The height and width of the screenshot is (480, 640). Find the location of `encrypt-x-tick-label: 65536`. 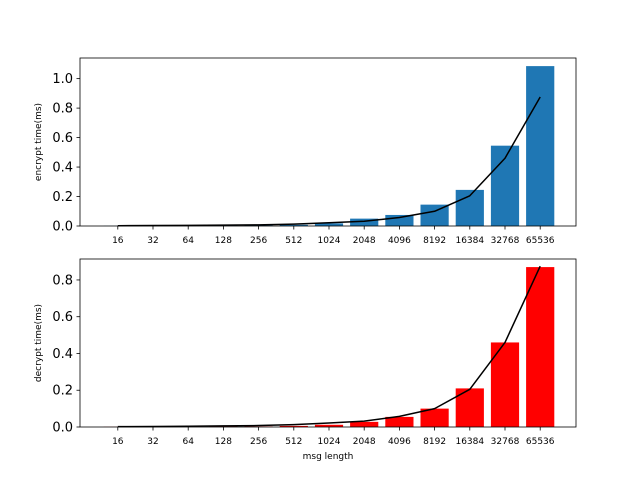

encrypt-x-tick-label: 65536 is located at coordinates (540, 241).